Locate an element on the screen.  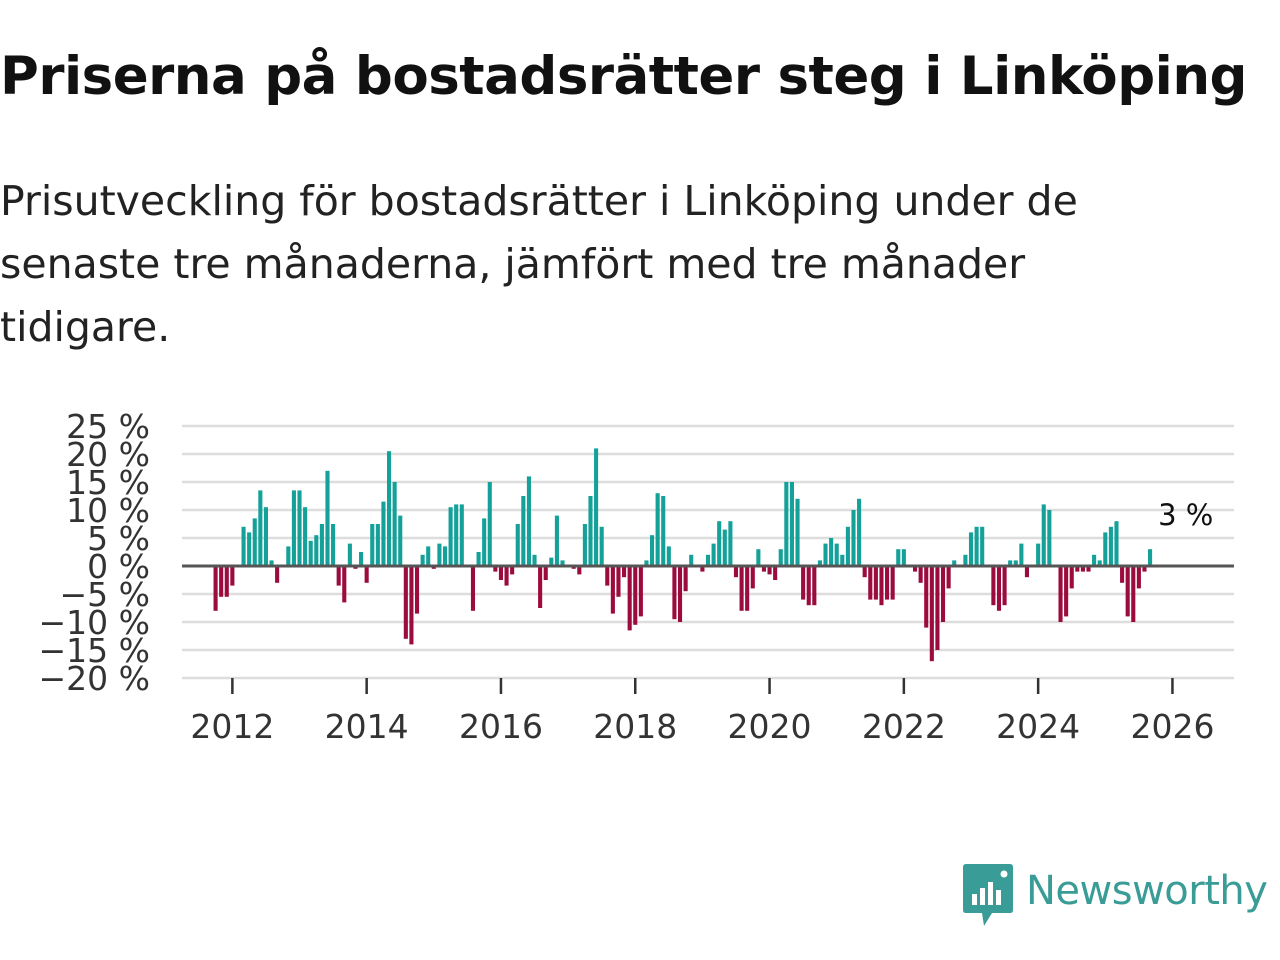
x-tick-label: 2012 is located at coordinates (232, 726).